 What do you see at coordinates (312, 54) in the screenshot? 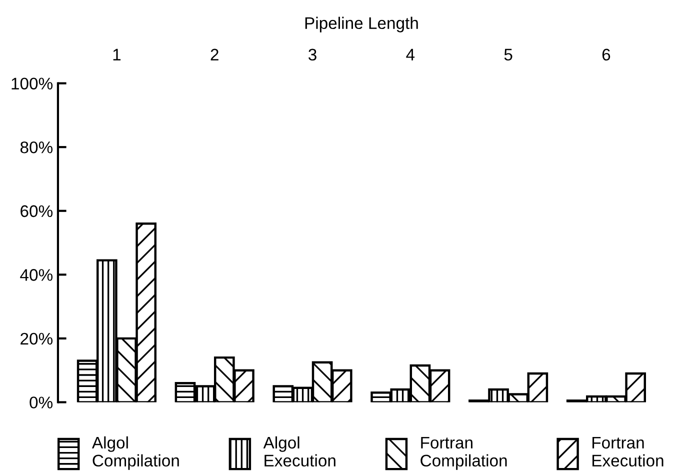
I see `x-tick-label: 3` at bounding box center [312, 54].